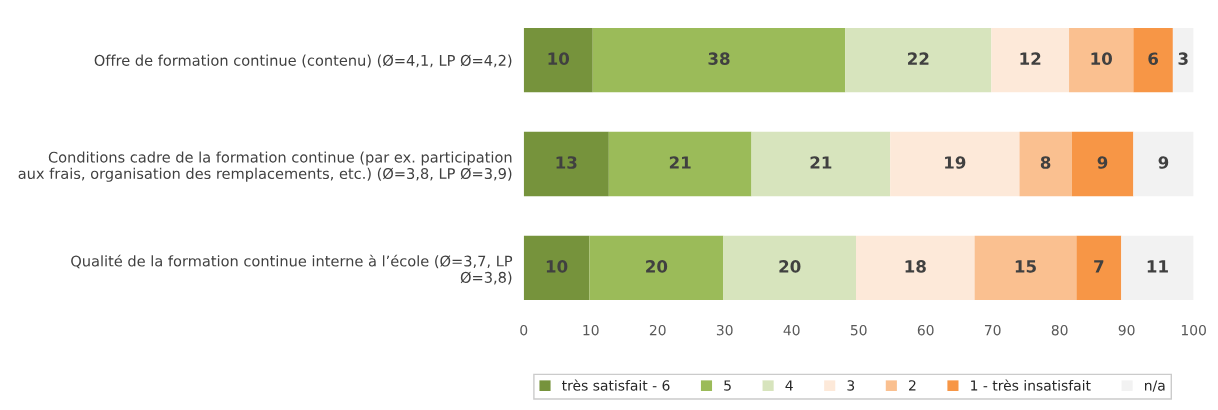 The height and width of the screenshot is (410, 1218). I want to click on data-label: 7, so click(1099, 266).